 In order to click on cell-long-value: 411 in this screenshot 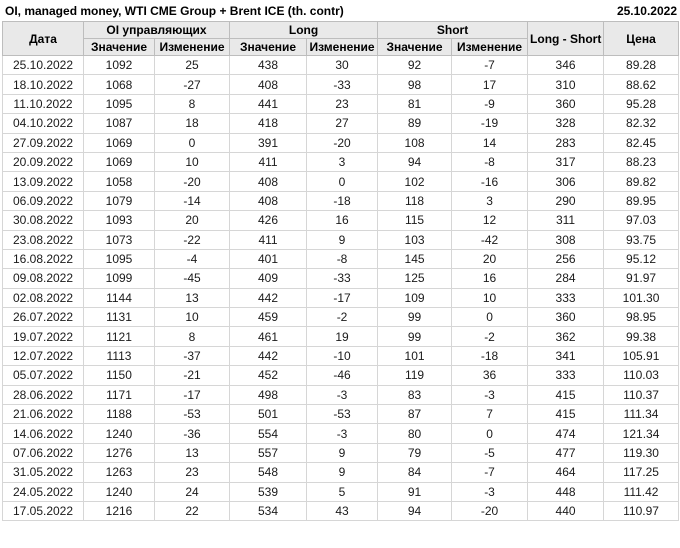, I will do `click(268, 162)`.